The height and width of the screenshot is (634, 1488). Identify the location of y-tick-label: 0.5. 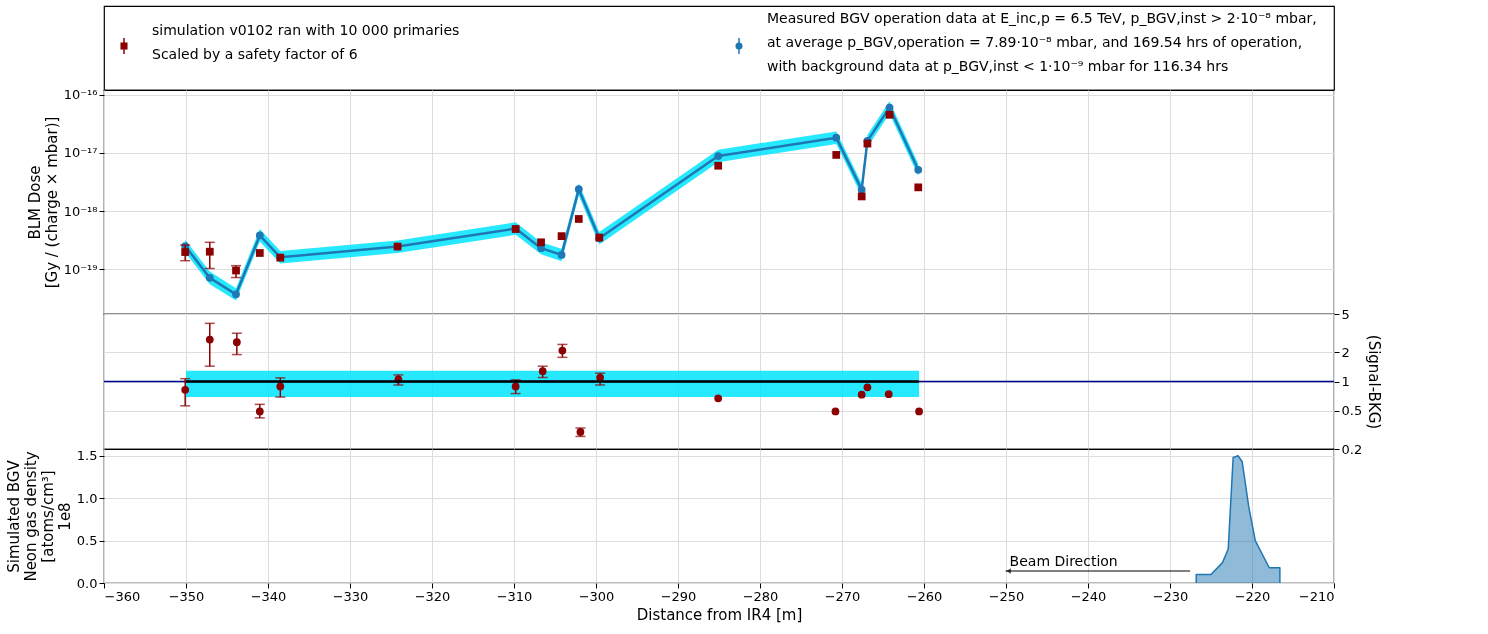
(87, 541).